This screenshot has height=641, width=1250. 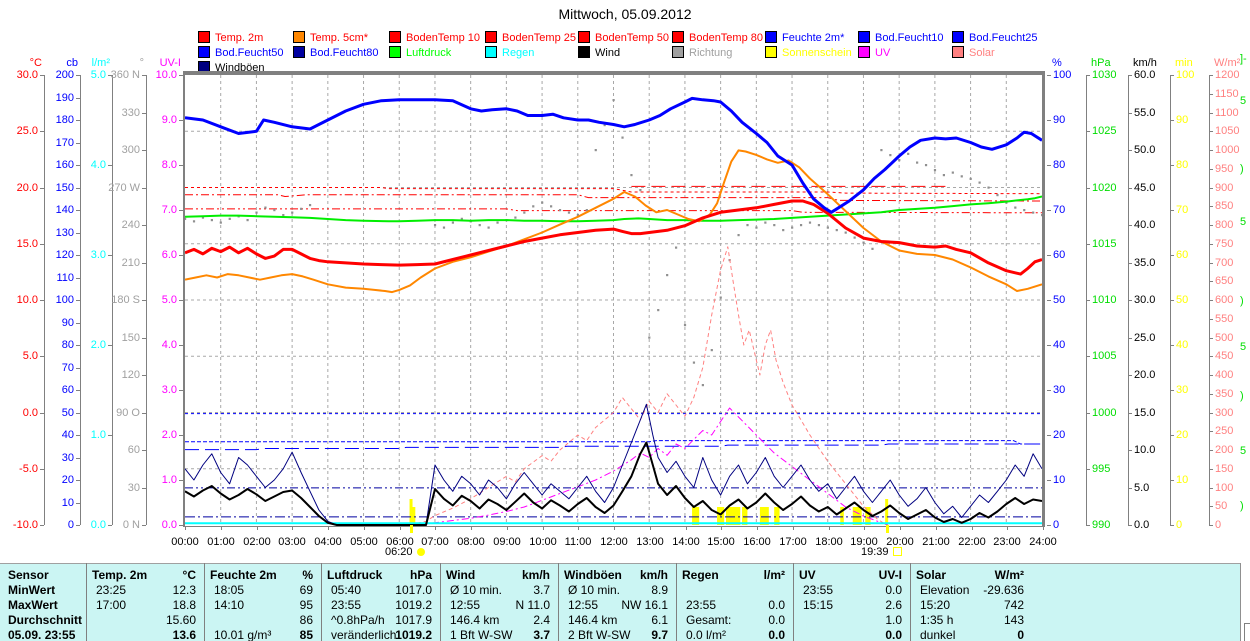 What do you see at coordinates (67, 458) in the screenshot?
I see `axis-label-cb: 30` at bounding box center [67, 458].